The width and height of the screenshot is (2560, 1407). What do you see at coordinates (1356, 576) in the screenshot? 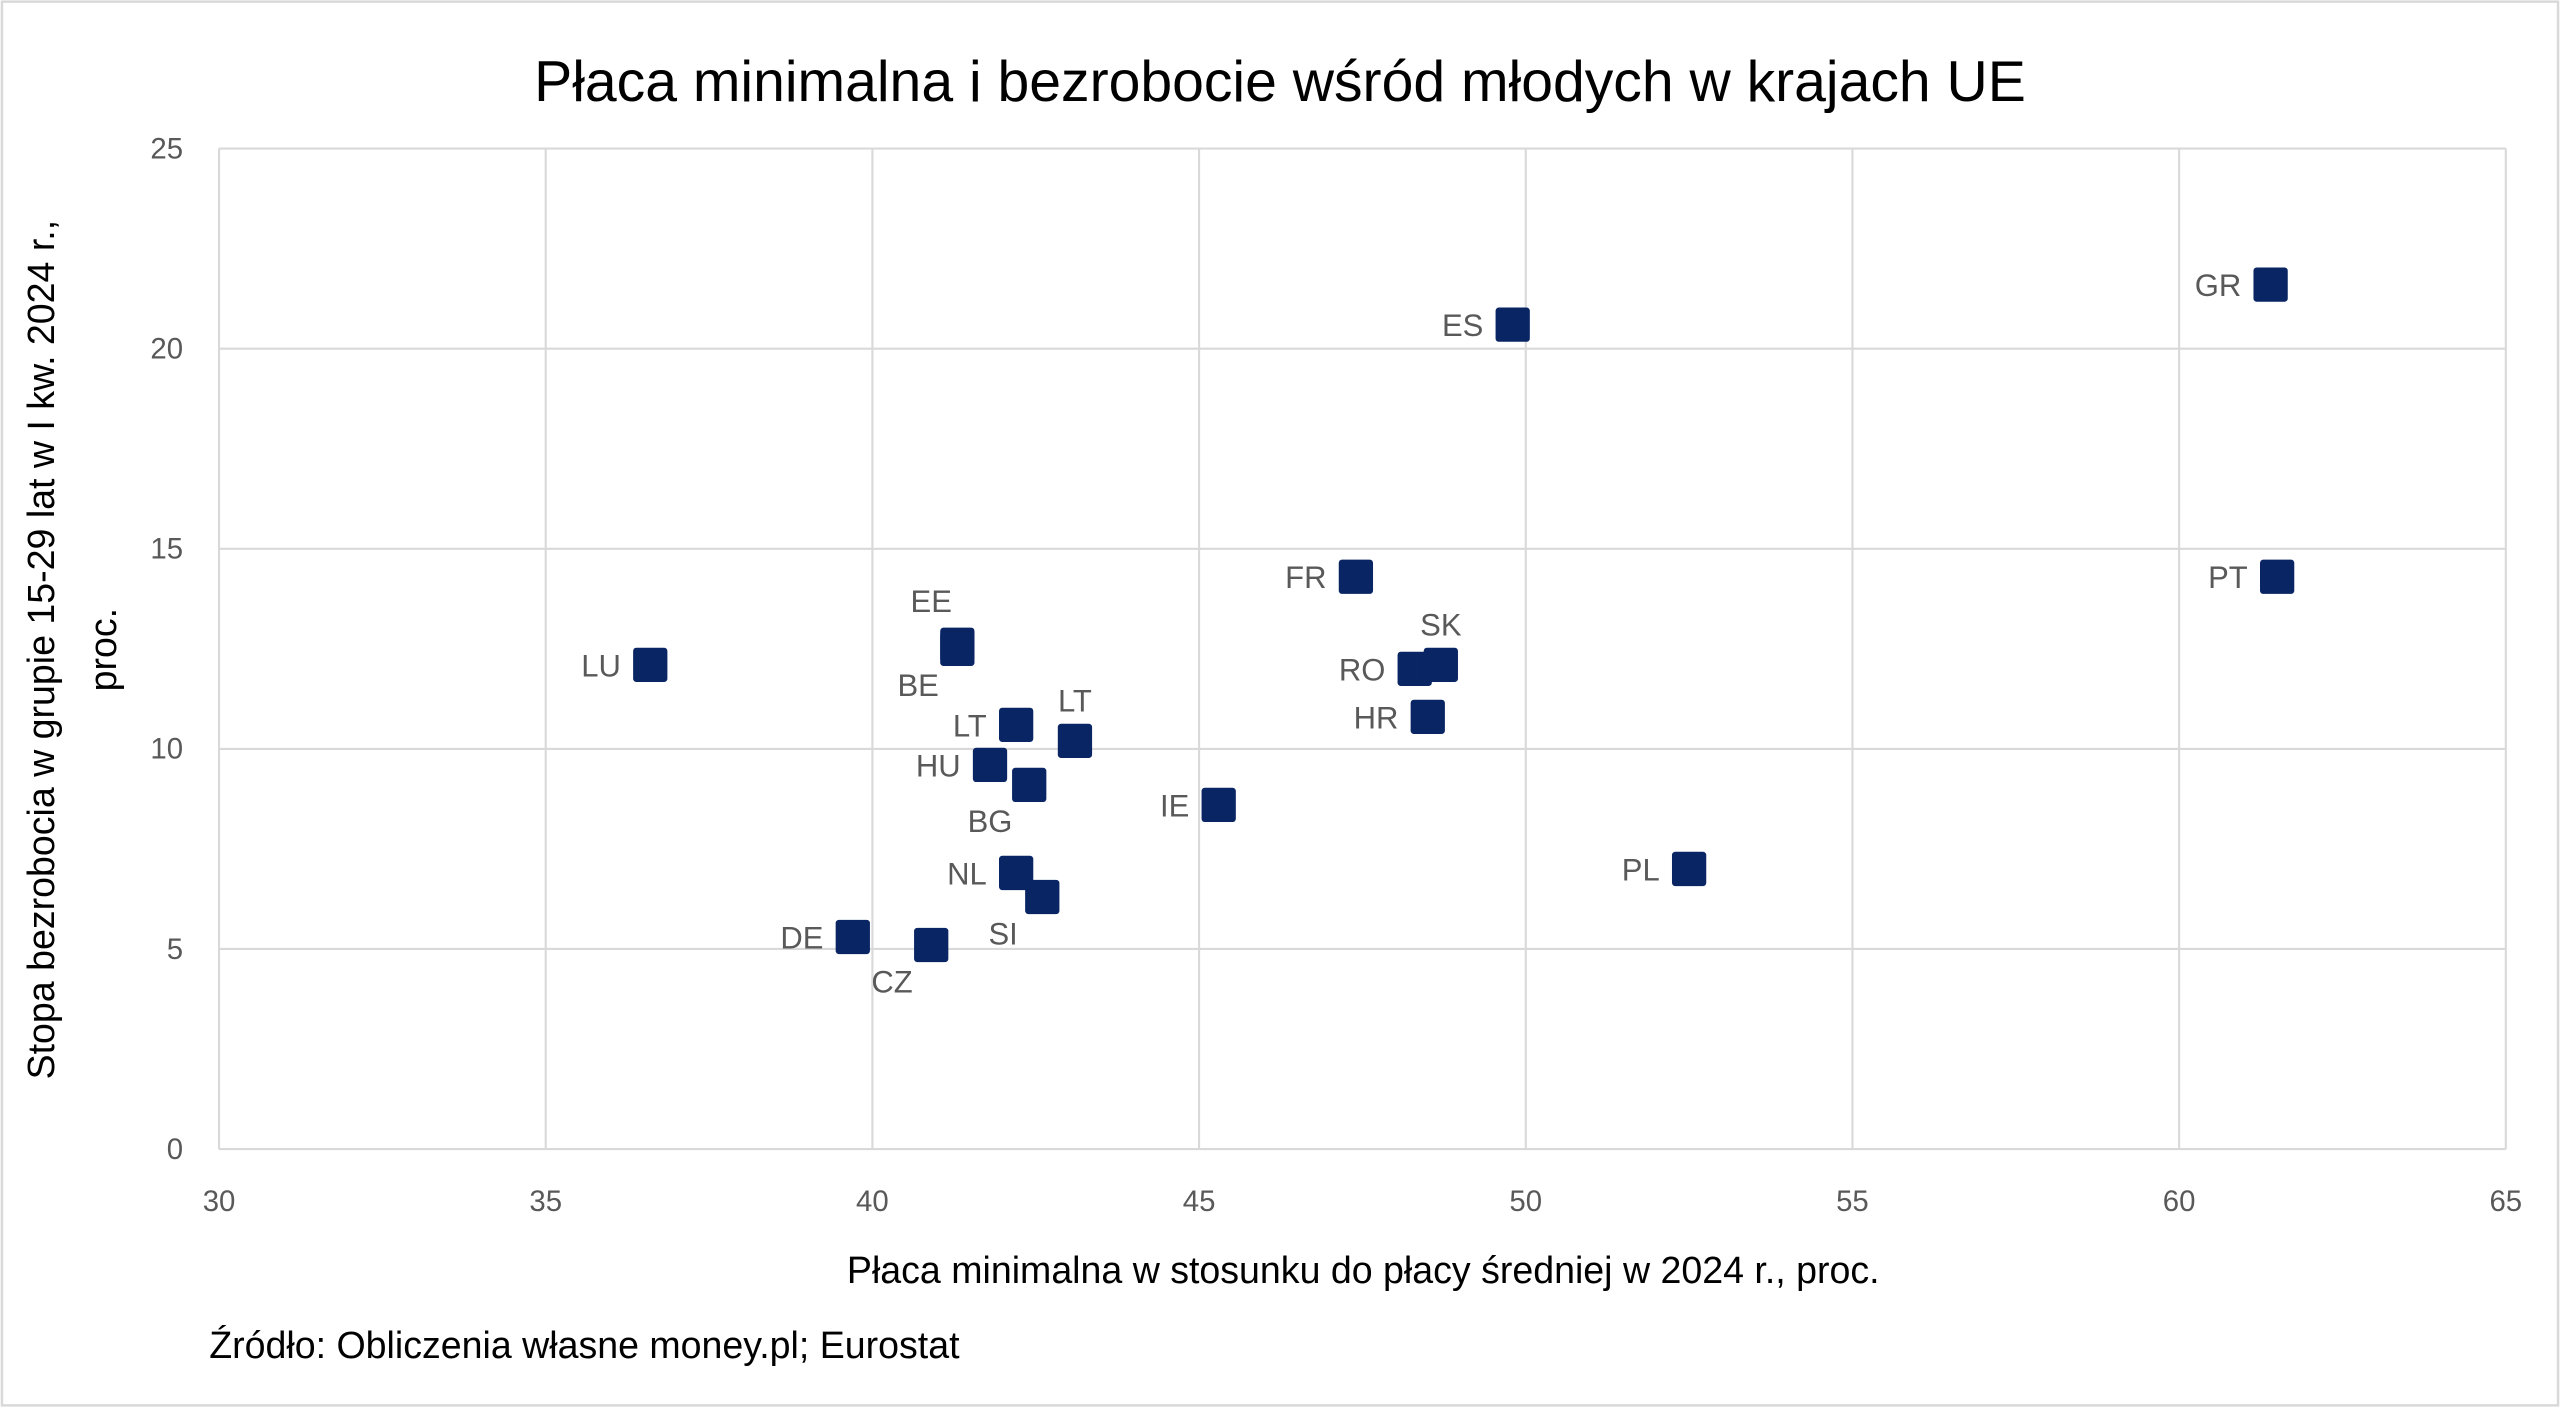
I see `data-point-fr` at bounding box center [1356, 576].